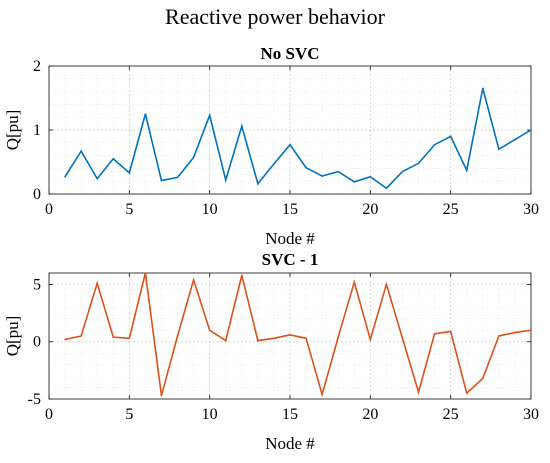 The width and height of the screenshot is (550, 463). What do you see at coordinates (290, 259) in the screenshot?
I see `plot-title: SVC - 1` at bounding box center [290, 259].